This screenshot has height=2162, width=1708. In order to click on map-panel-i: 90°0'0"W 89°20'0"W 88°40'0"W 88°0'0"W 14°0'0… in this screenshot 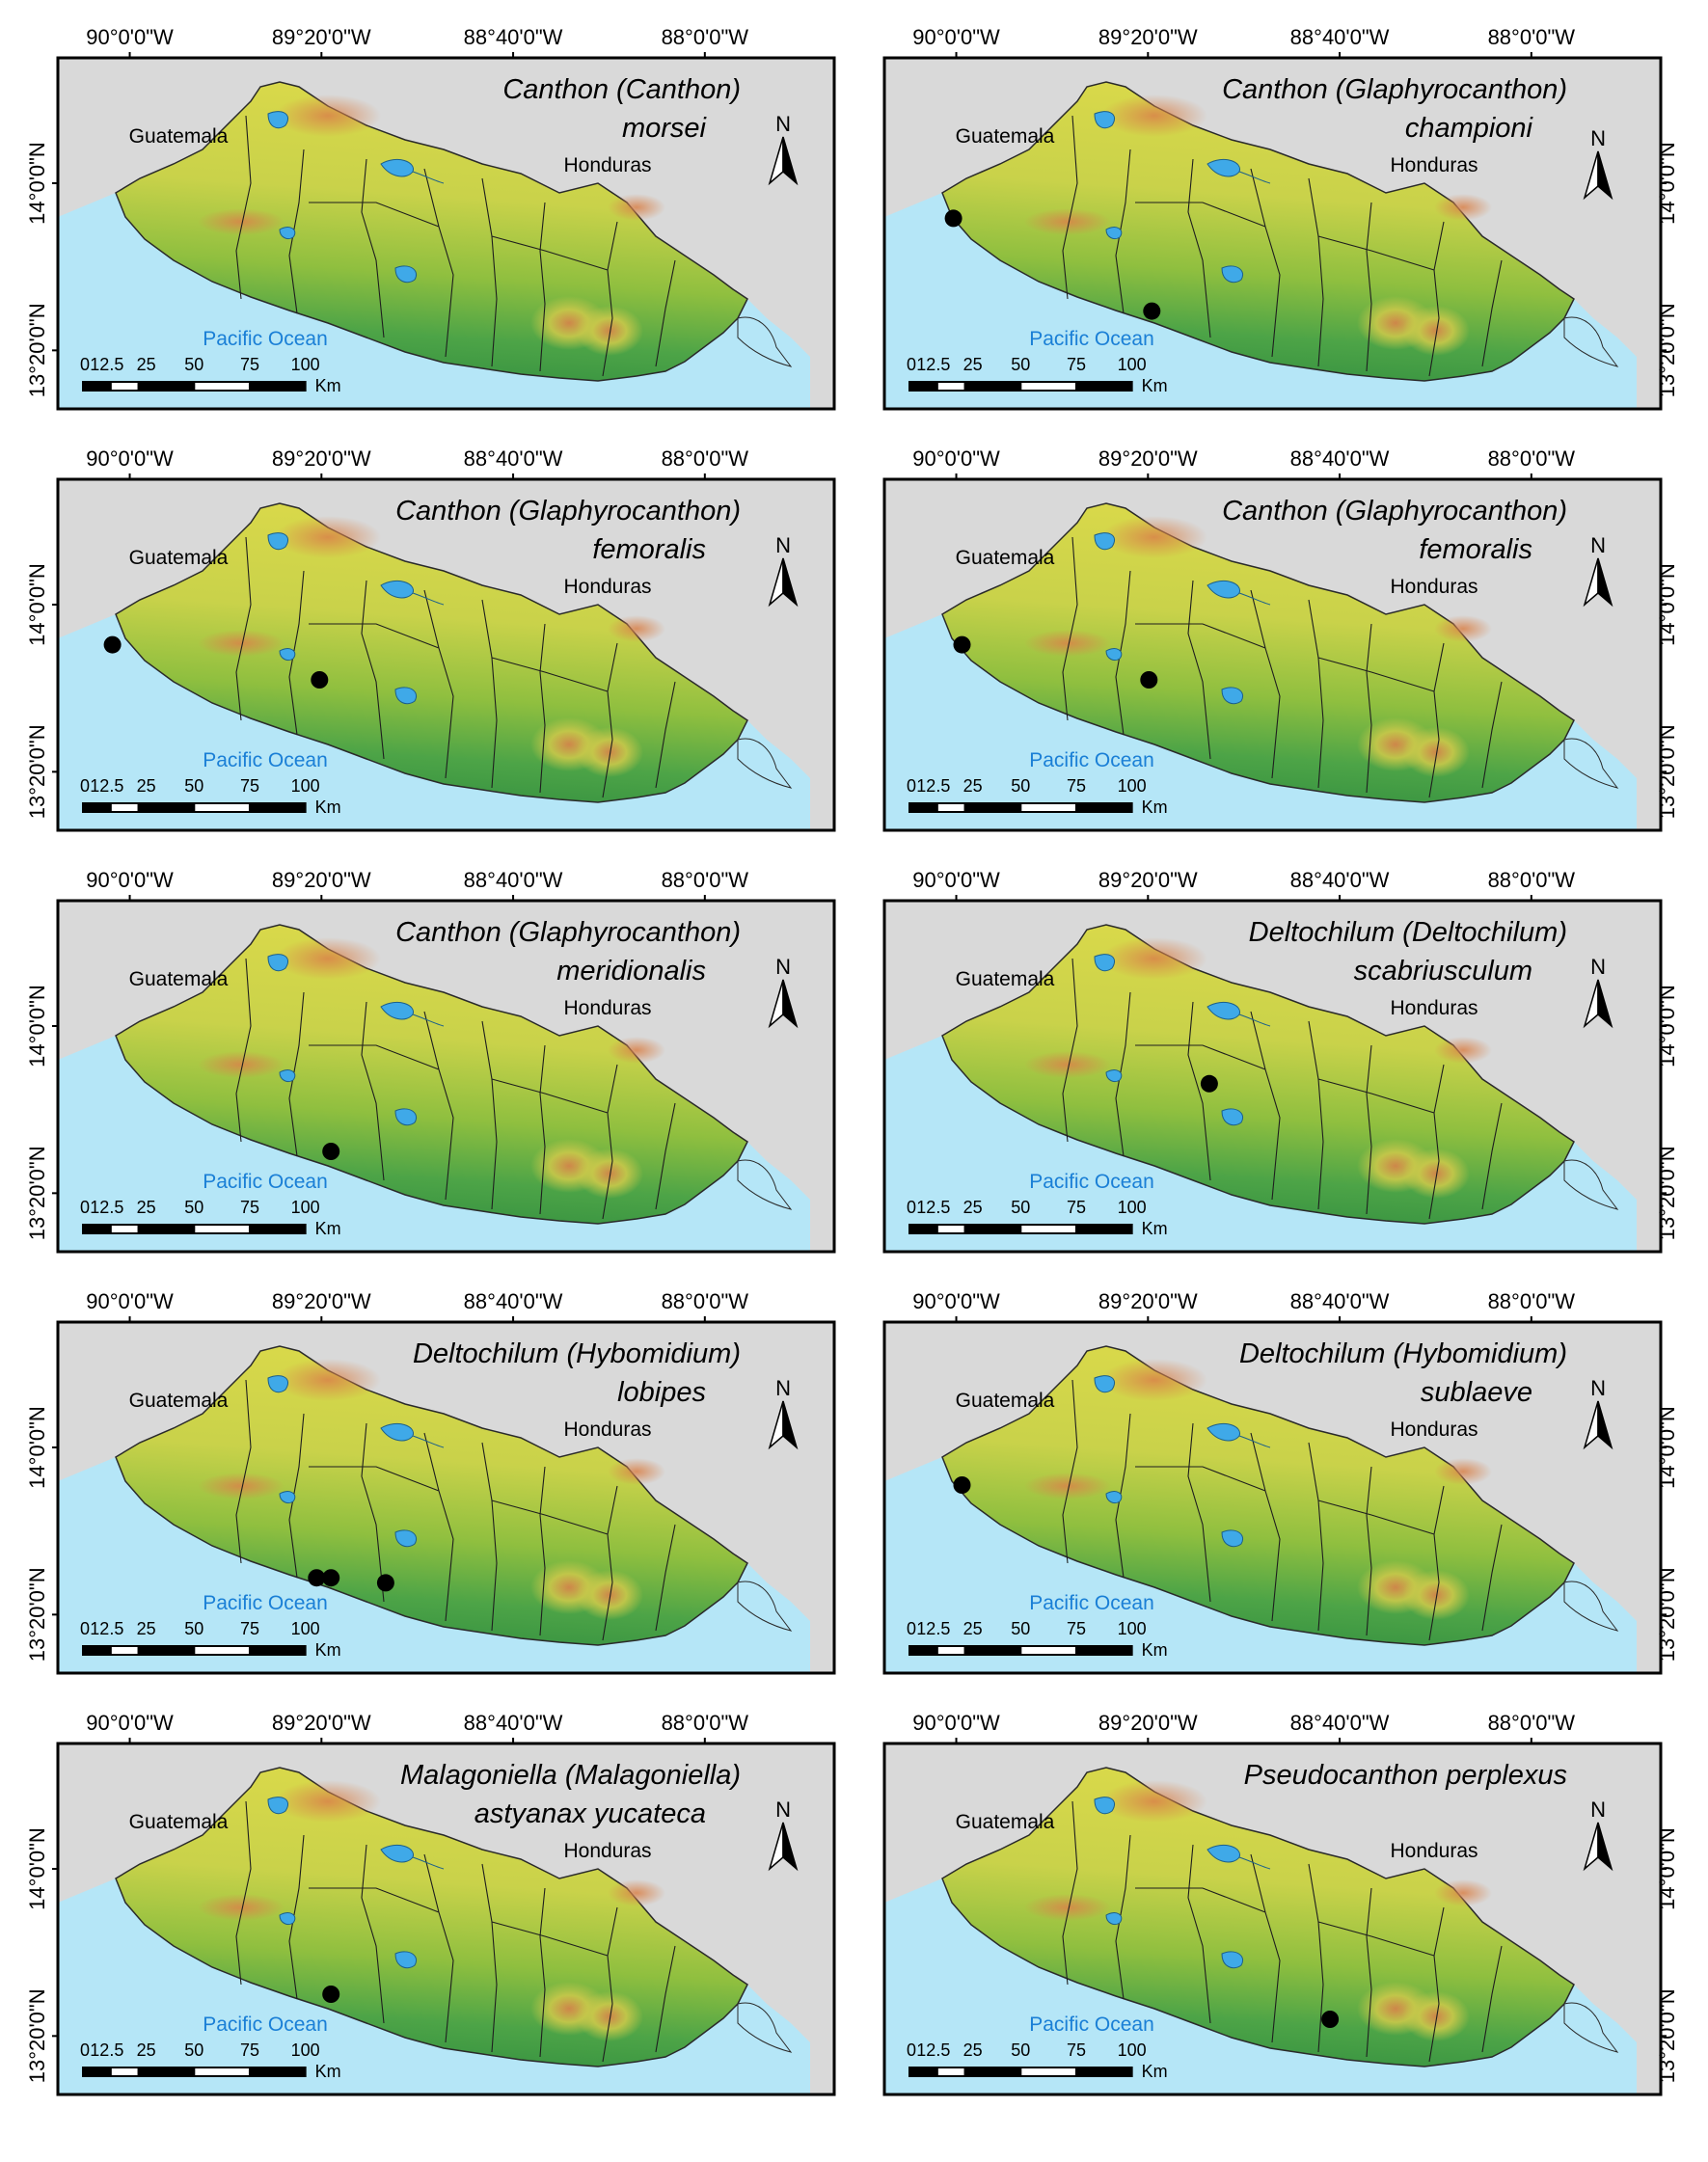, I will do `click(430, 1903)`.